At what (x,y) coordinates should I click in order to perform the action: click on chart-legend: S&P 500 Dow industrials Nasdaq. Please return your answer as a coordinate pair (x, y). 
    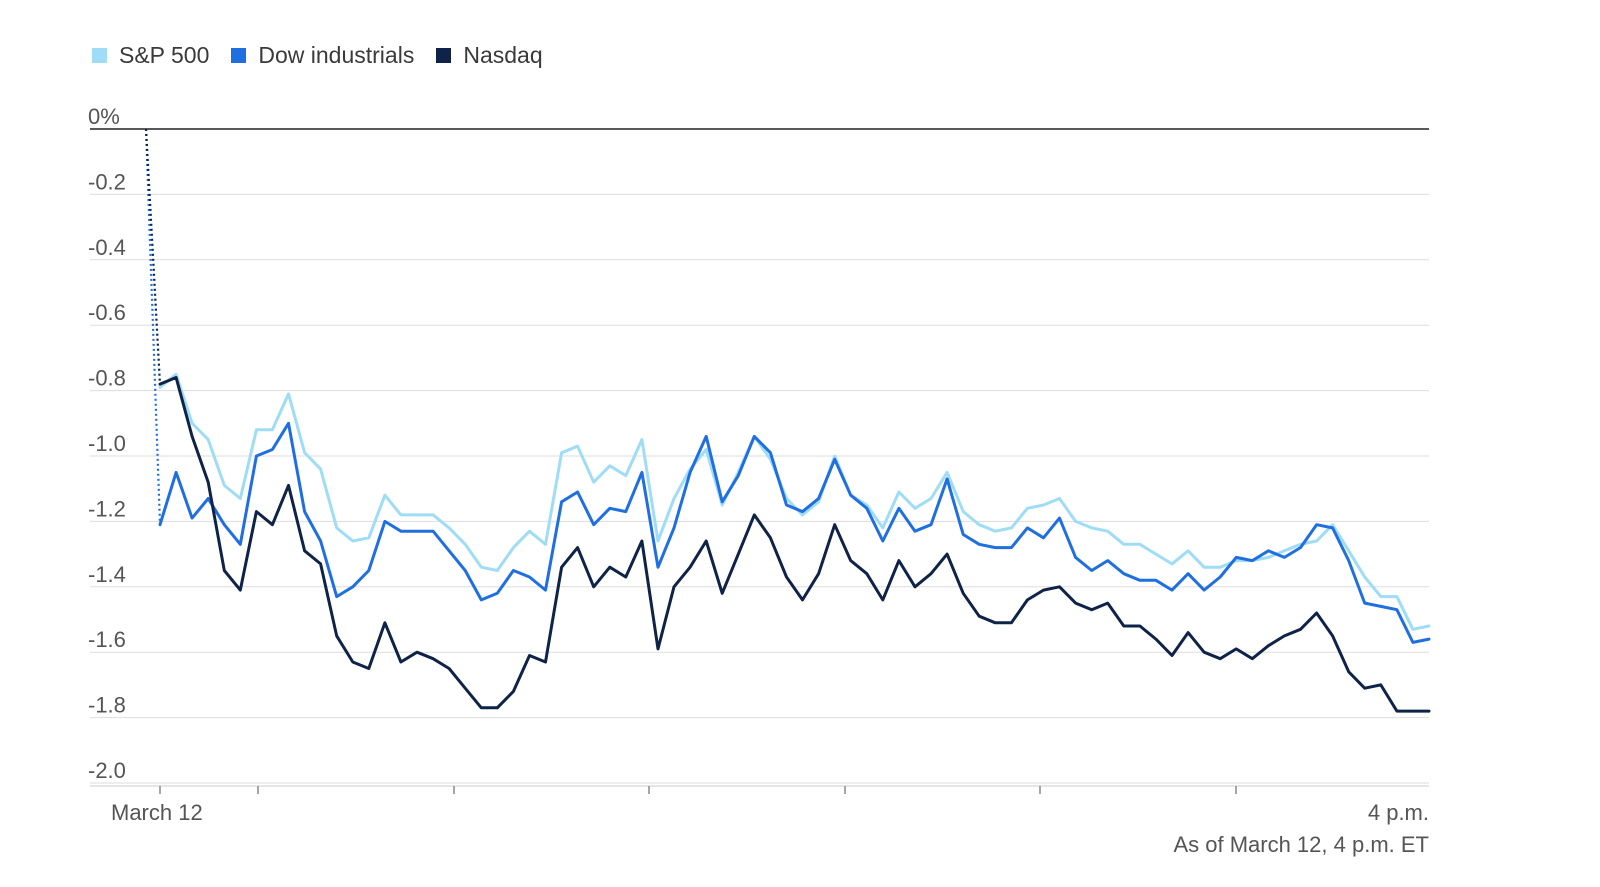
    Looking at the image, I should click on (328, 55).